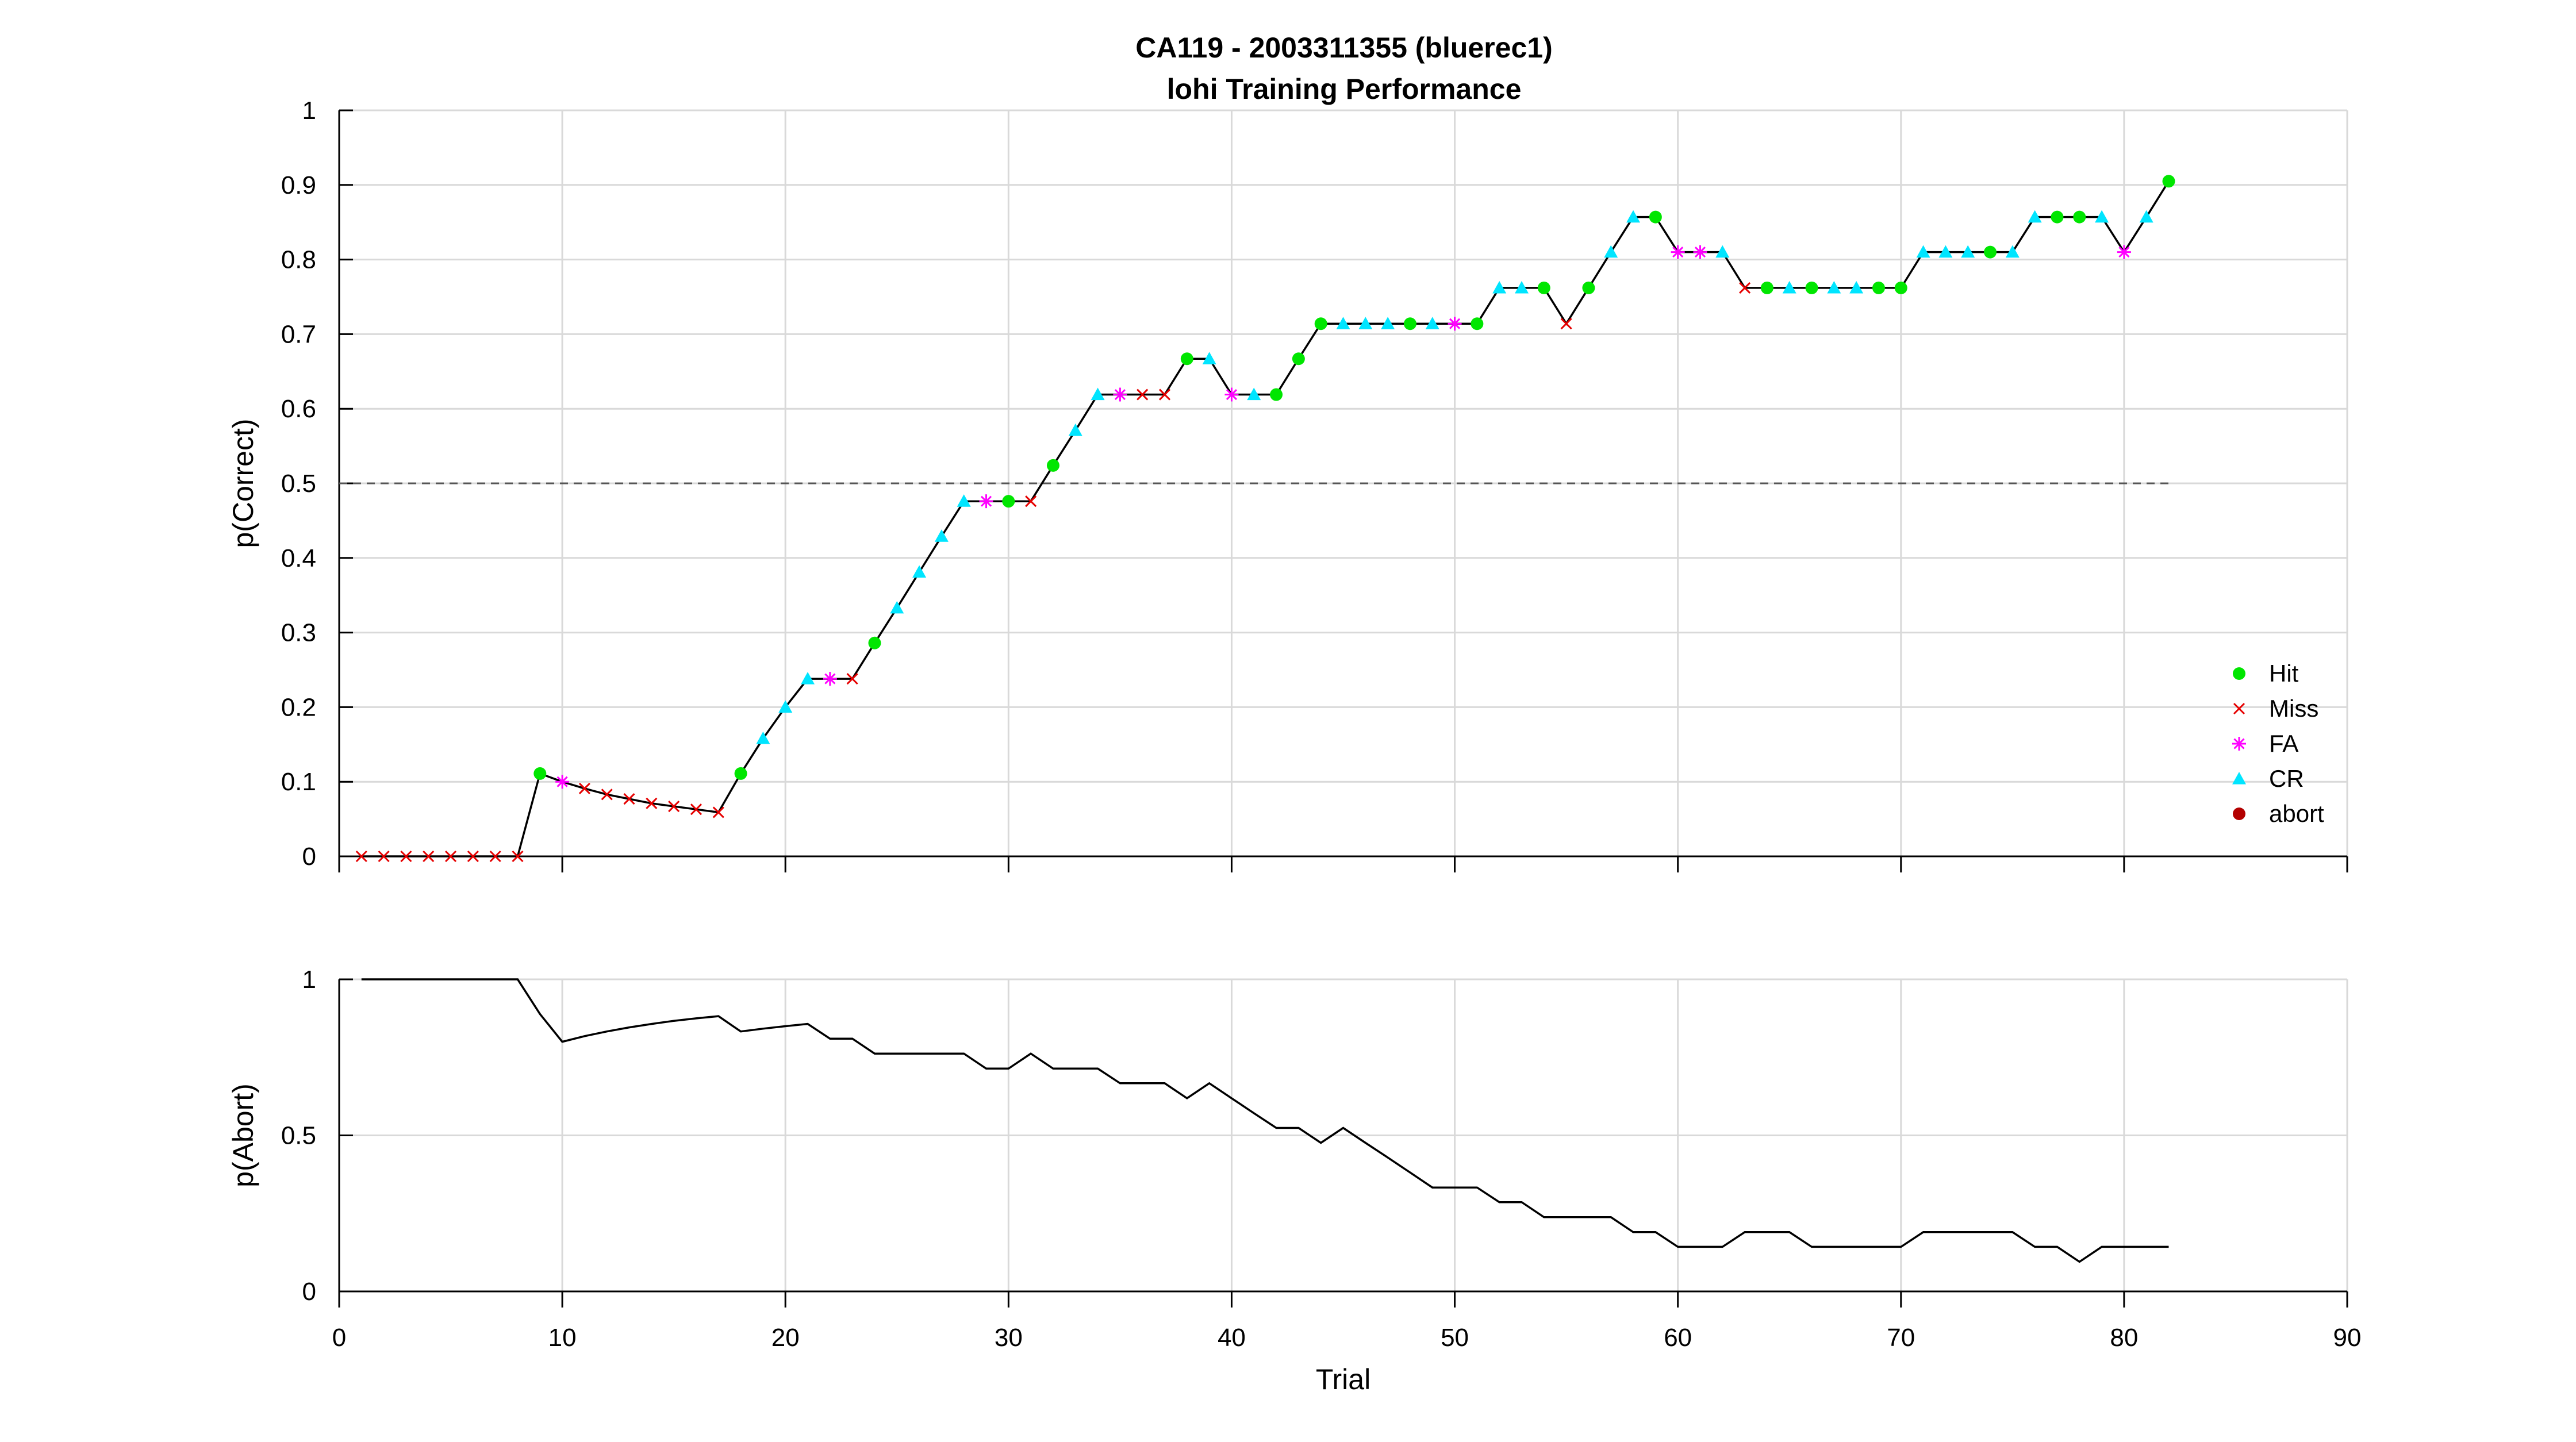 The height and width of the screenshot is (1442, 2576). I want to click on marker-miss-legend, so click(2239, 708).